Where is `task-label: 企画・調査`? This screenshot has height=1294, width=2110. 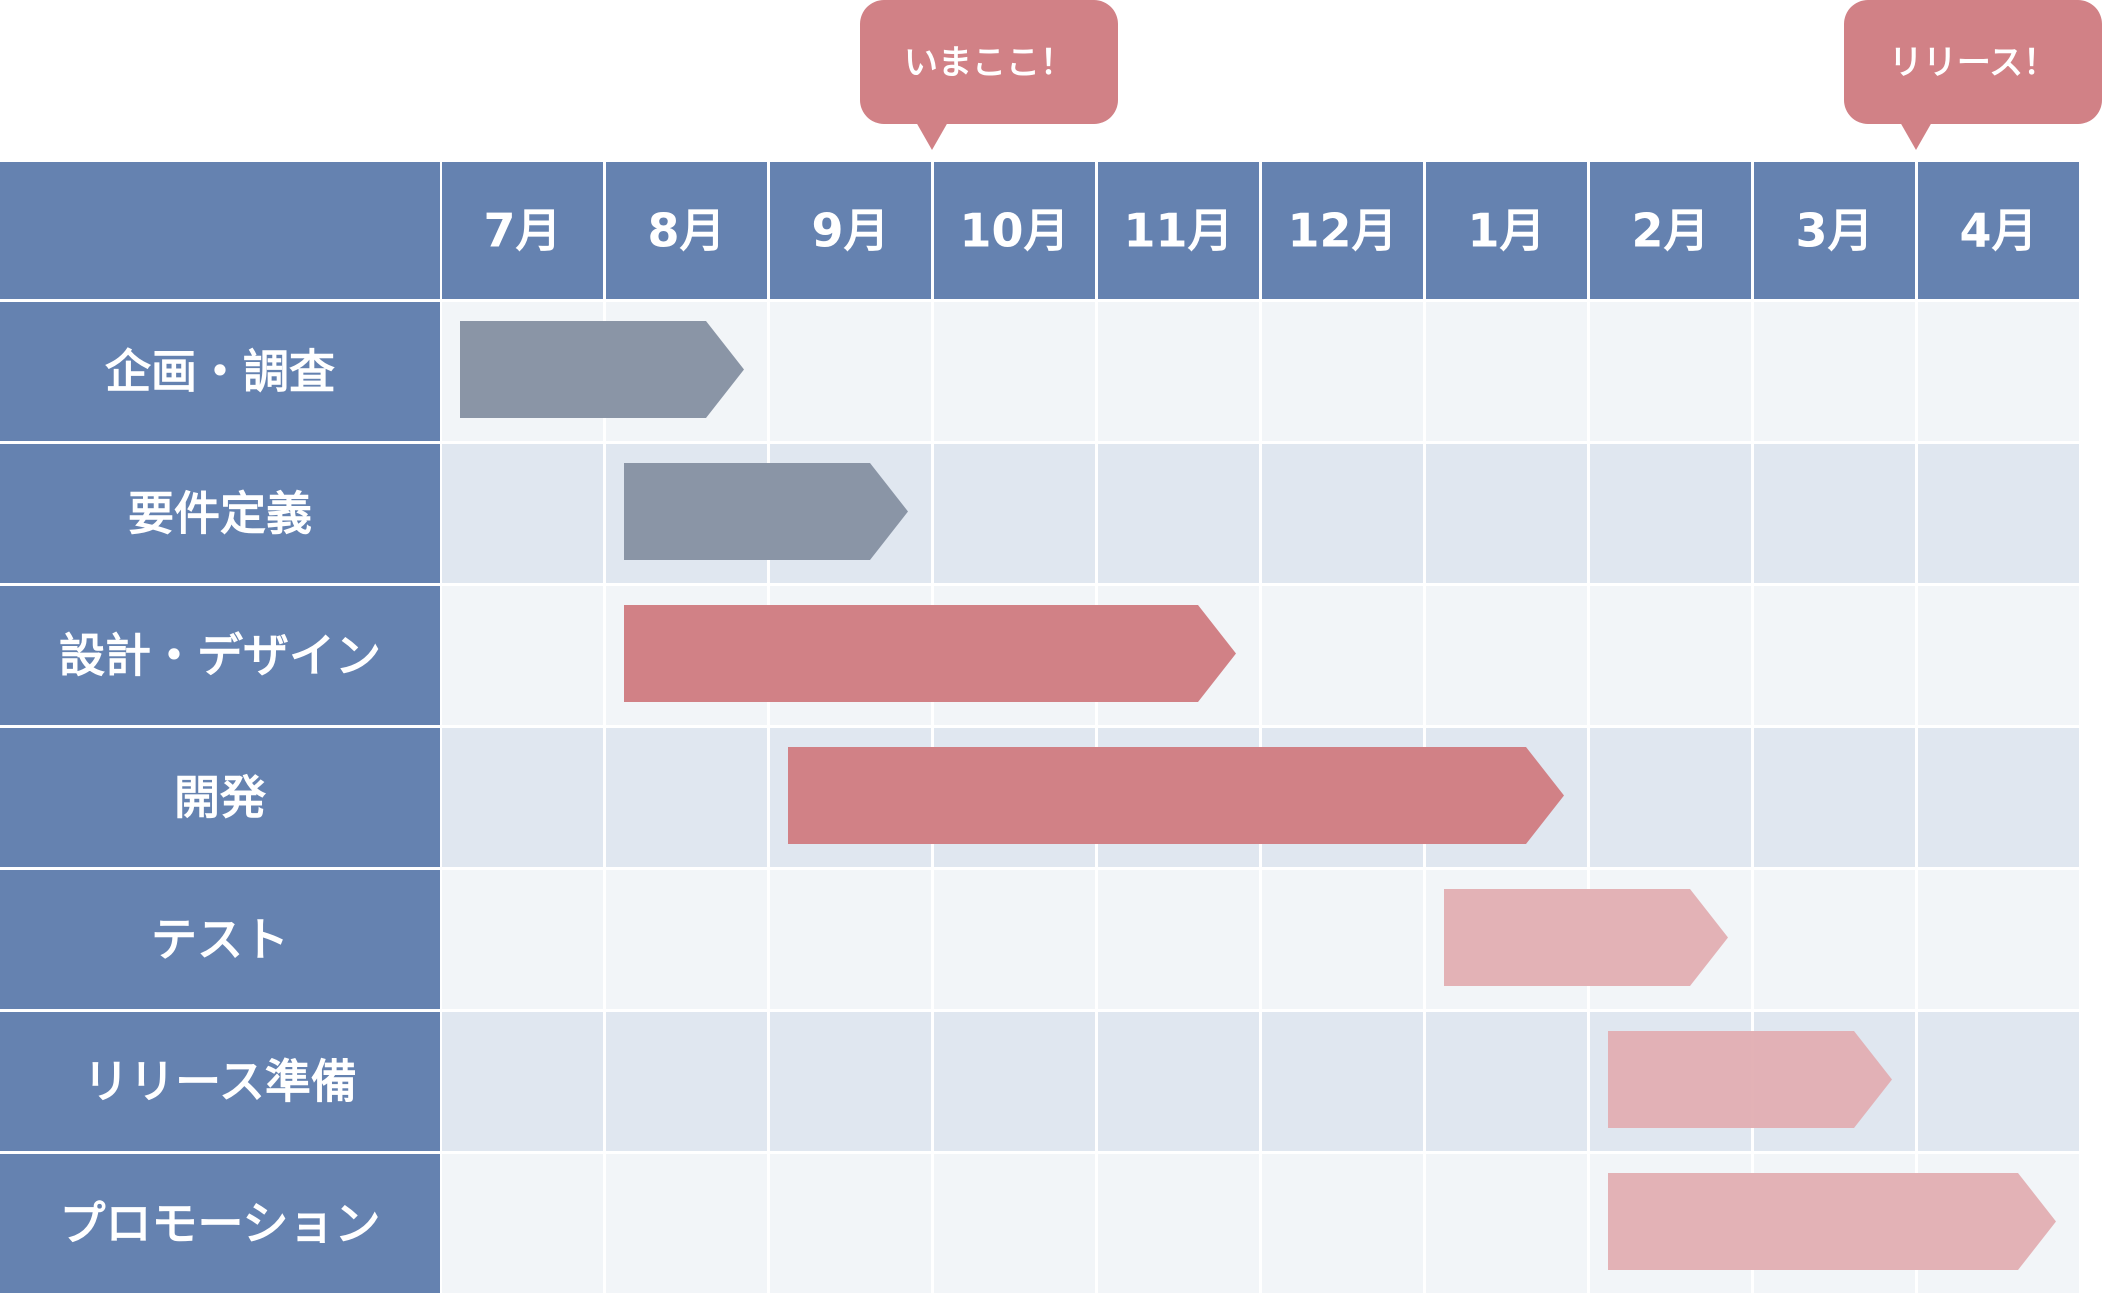 task-label: 企画・調査 is located at coordinates (220, 372).